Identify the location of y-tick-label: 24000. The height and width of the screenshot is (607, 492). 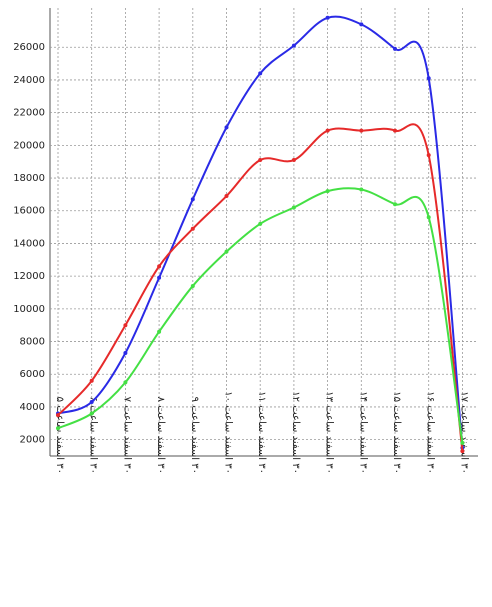
(29, 80).